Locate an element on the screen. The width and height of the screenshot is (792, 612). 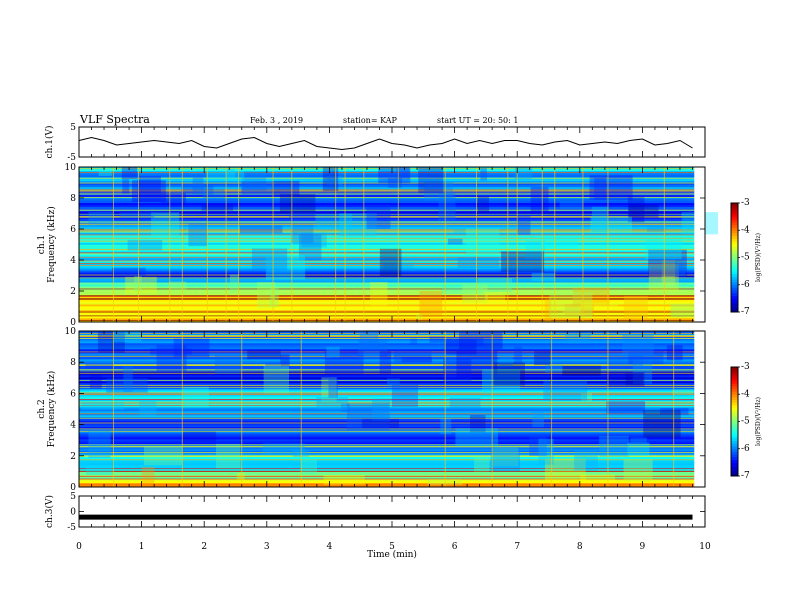
ch1-spec-ytick-label: 4 is located at coordinates (73, 261).